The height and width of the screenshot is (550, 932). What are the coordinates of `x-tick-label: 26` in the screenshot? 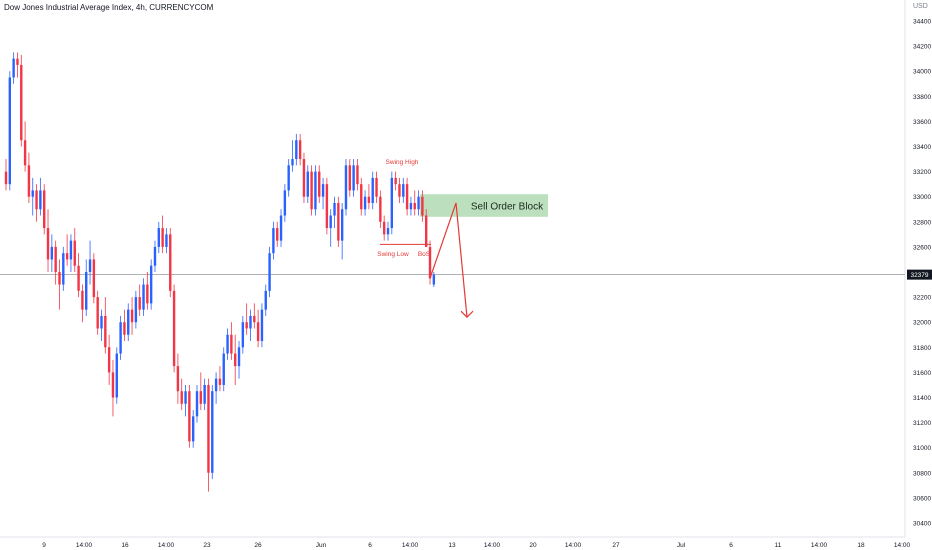 It's located at (258, 545).